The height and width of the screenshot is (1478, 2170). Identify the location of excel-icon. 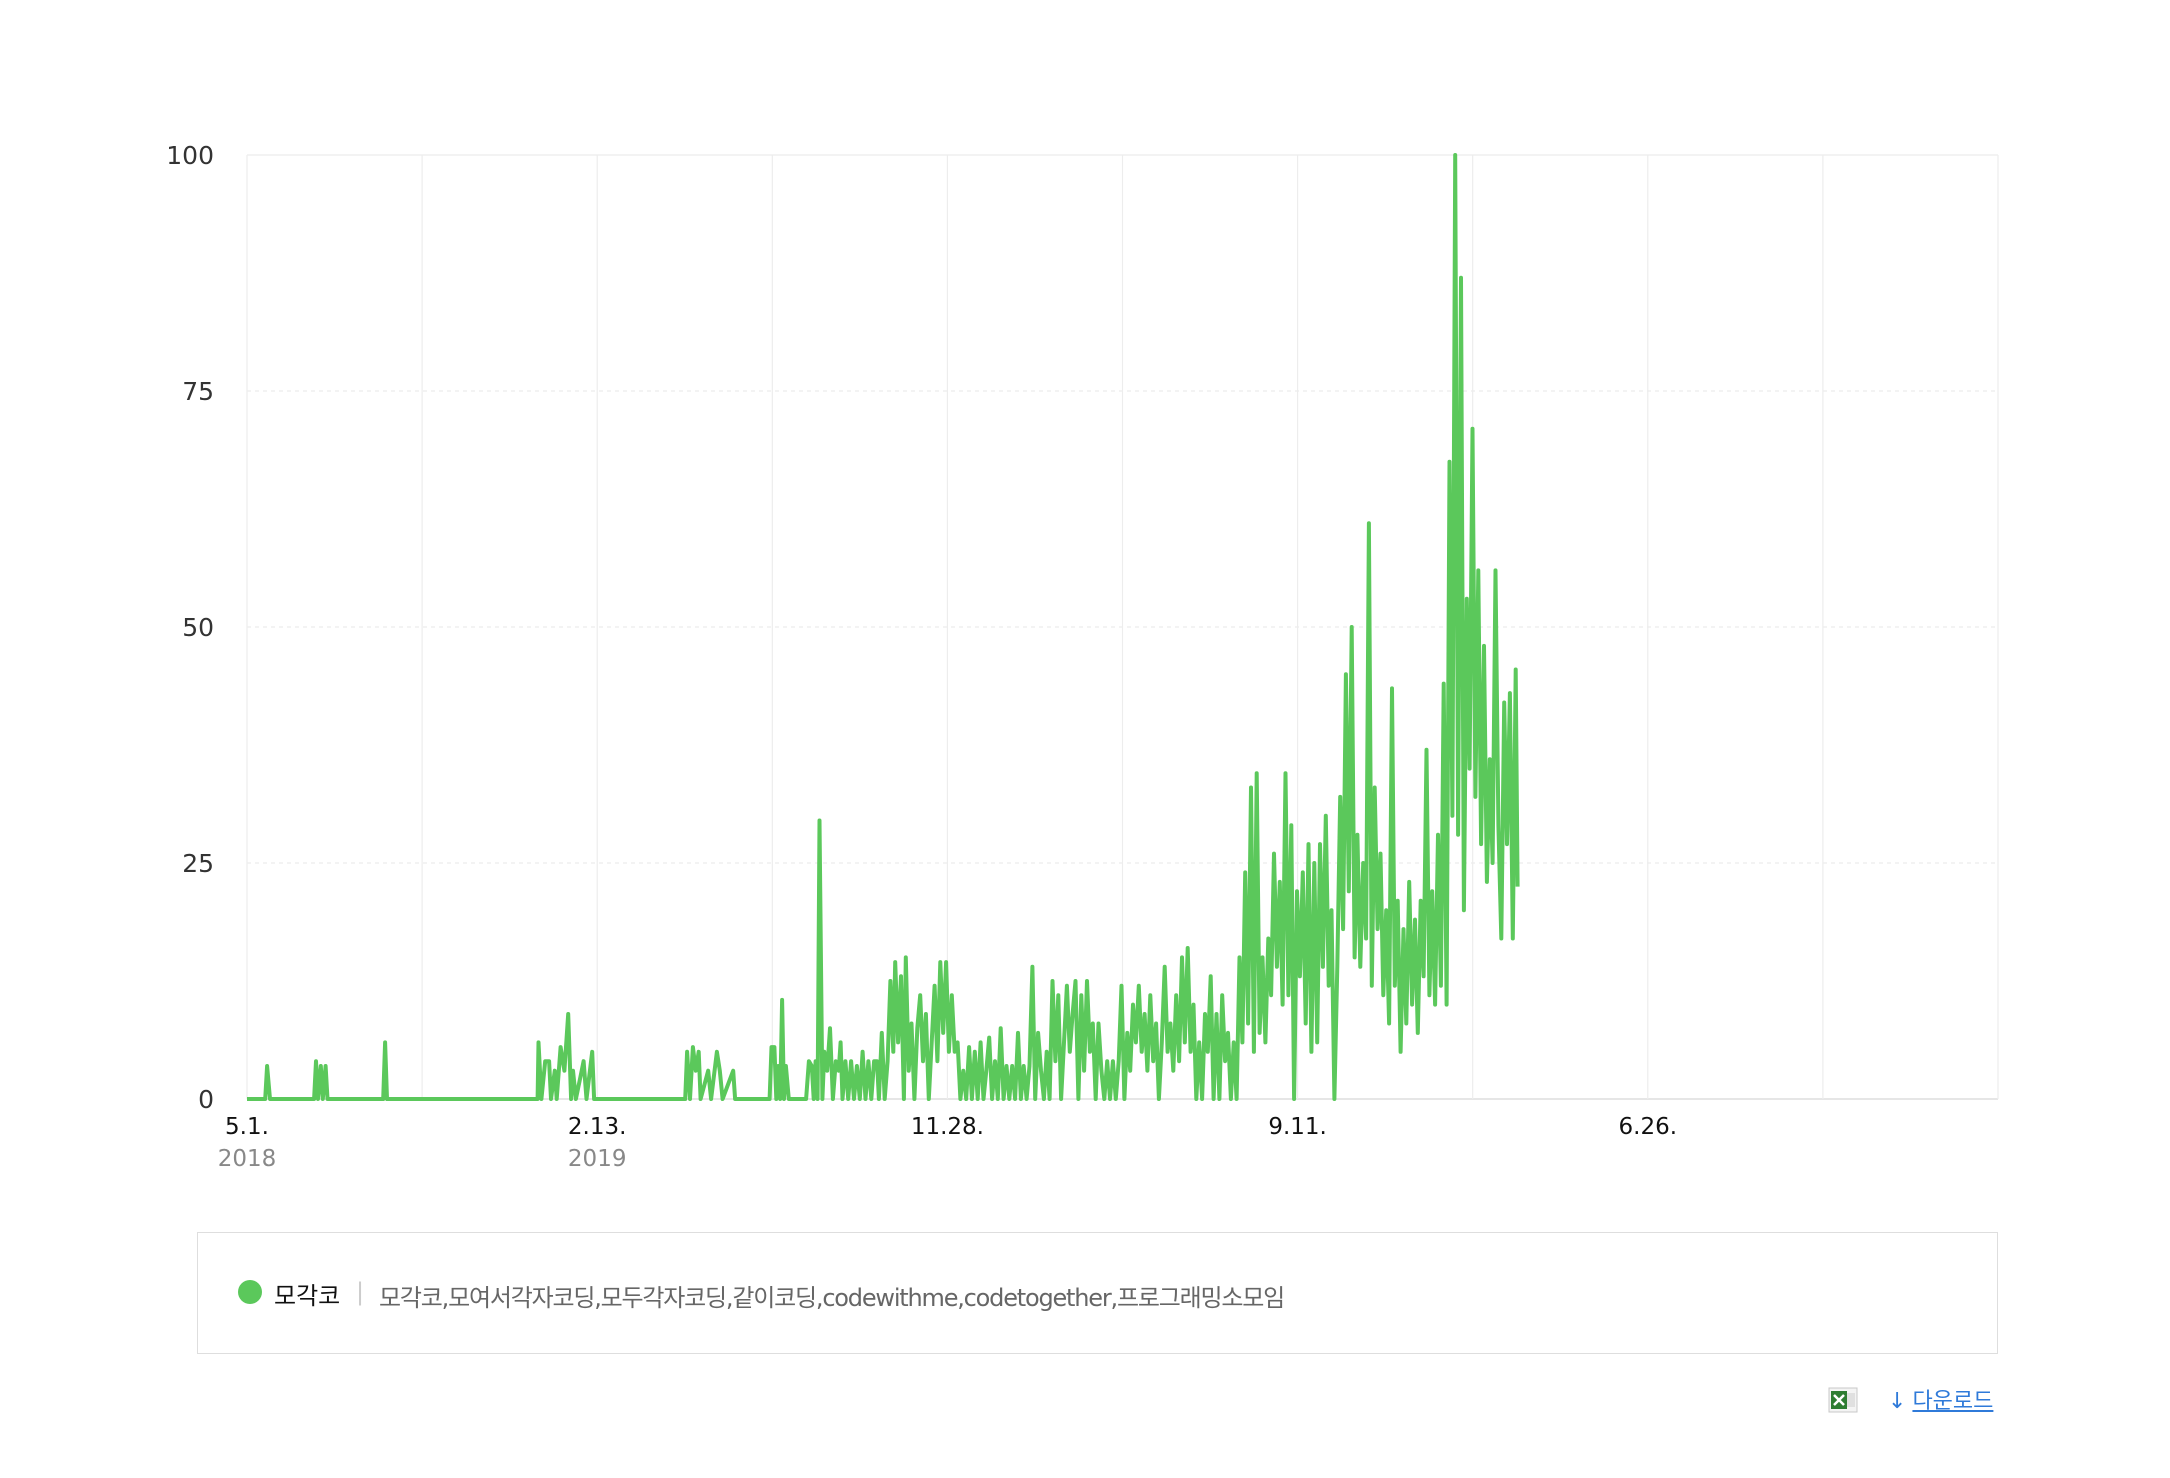
(1843, 1400).